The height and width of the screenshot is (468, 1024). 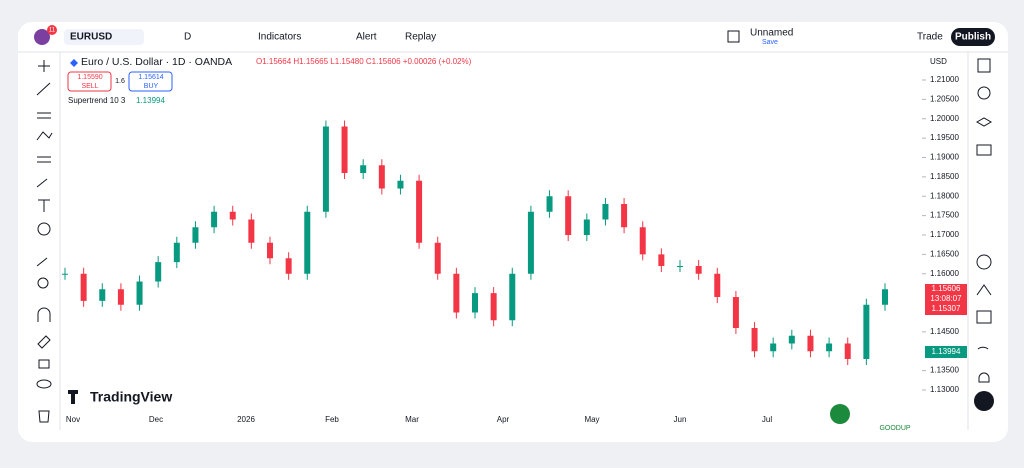 I want to click on y-tick-label: 1.19000, so click(x=944, y=157).